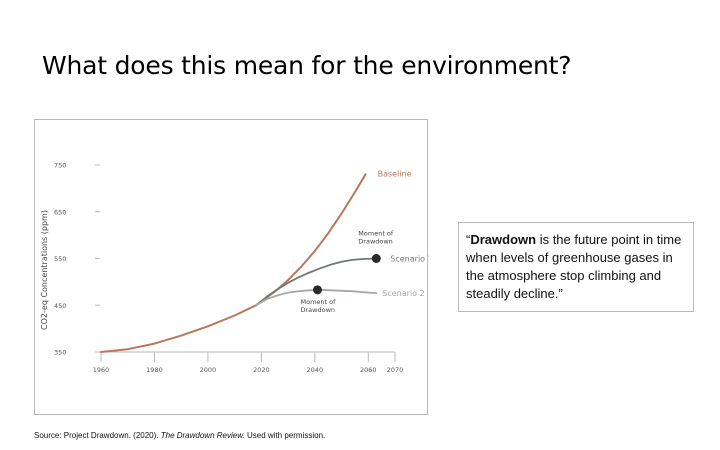  What do you see at coordinates (285, 435) in the screenshot?
I see `source-suffix: Used with permission.` at bounding box center [285, 435].